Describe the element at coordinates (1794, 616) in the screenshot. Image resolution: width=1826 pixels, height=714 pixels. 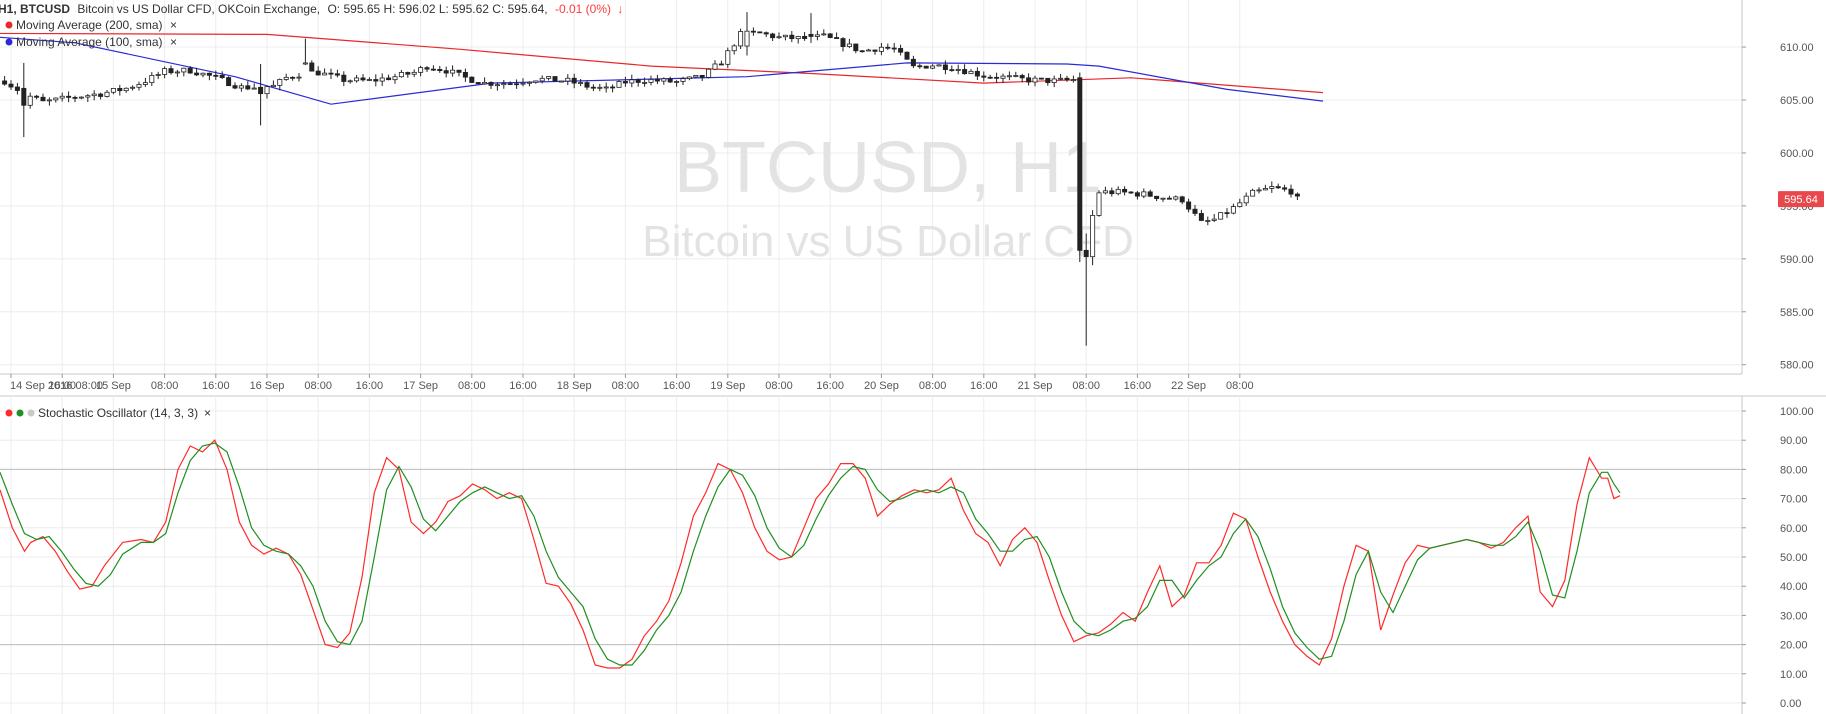
I see `stoch-tick-label: 30.00` at that location.